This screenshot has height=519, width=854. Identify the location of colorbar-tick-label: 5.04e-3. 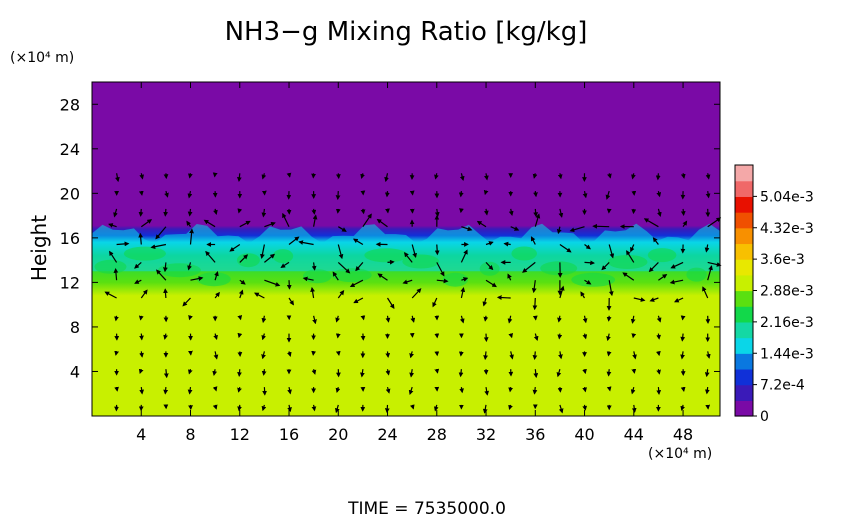
(787, 197).